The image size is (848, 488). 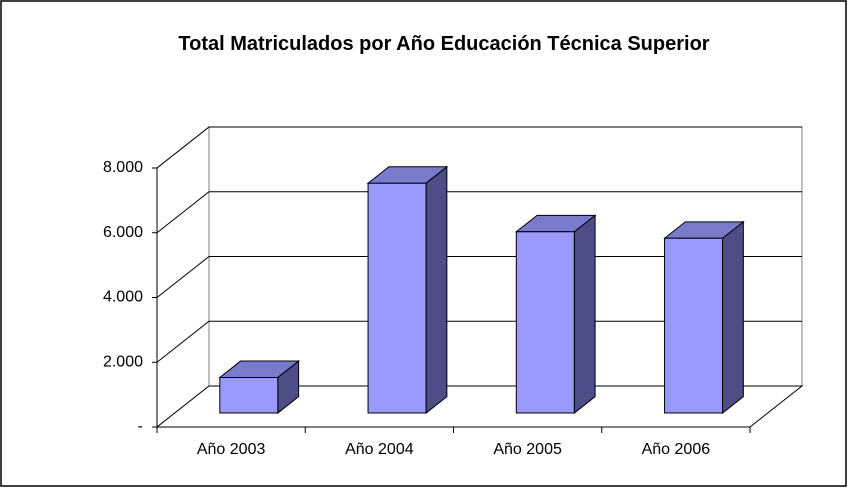 I want to click on y-tick-label: 6.000, so click(x=123, y=232).